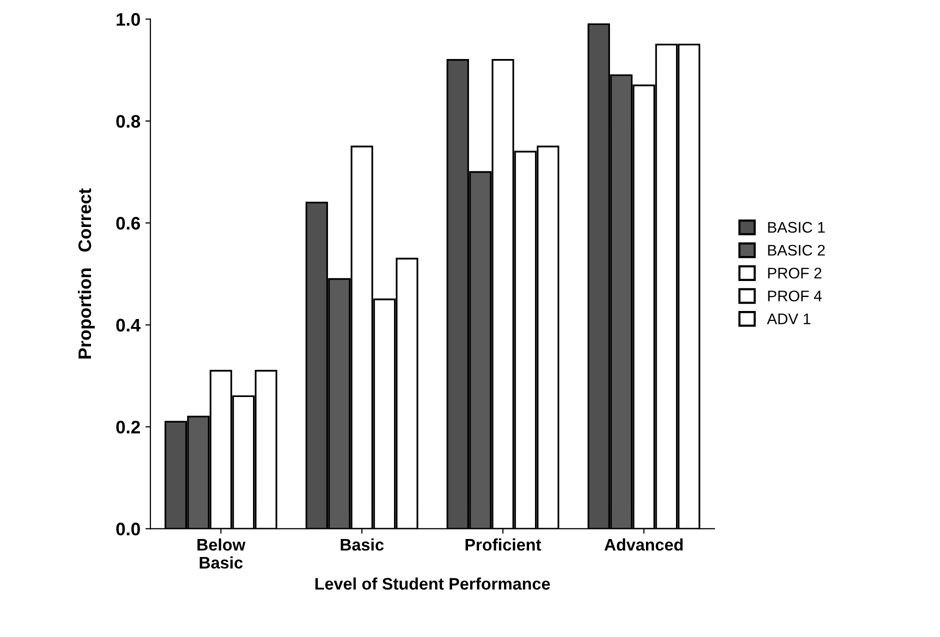 Image resolution: width=940 pixels, height=637 pixels. What do you see at coordinates (221, 553) in the screenshot?
I see `x-tick-label: Below Basic` at bounding box center [221, 553].